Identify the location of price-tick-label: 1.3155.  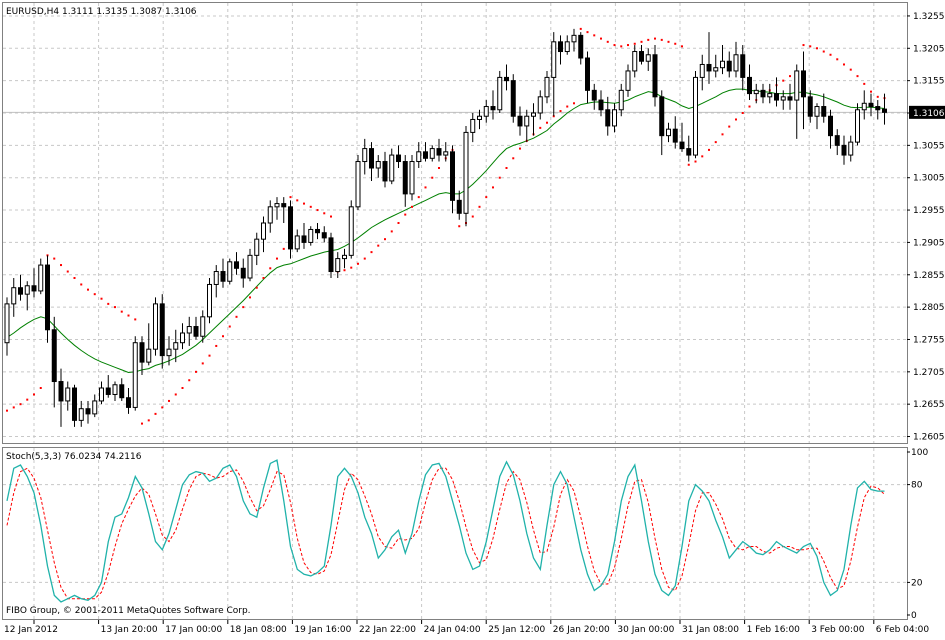
(929, 82).